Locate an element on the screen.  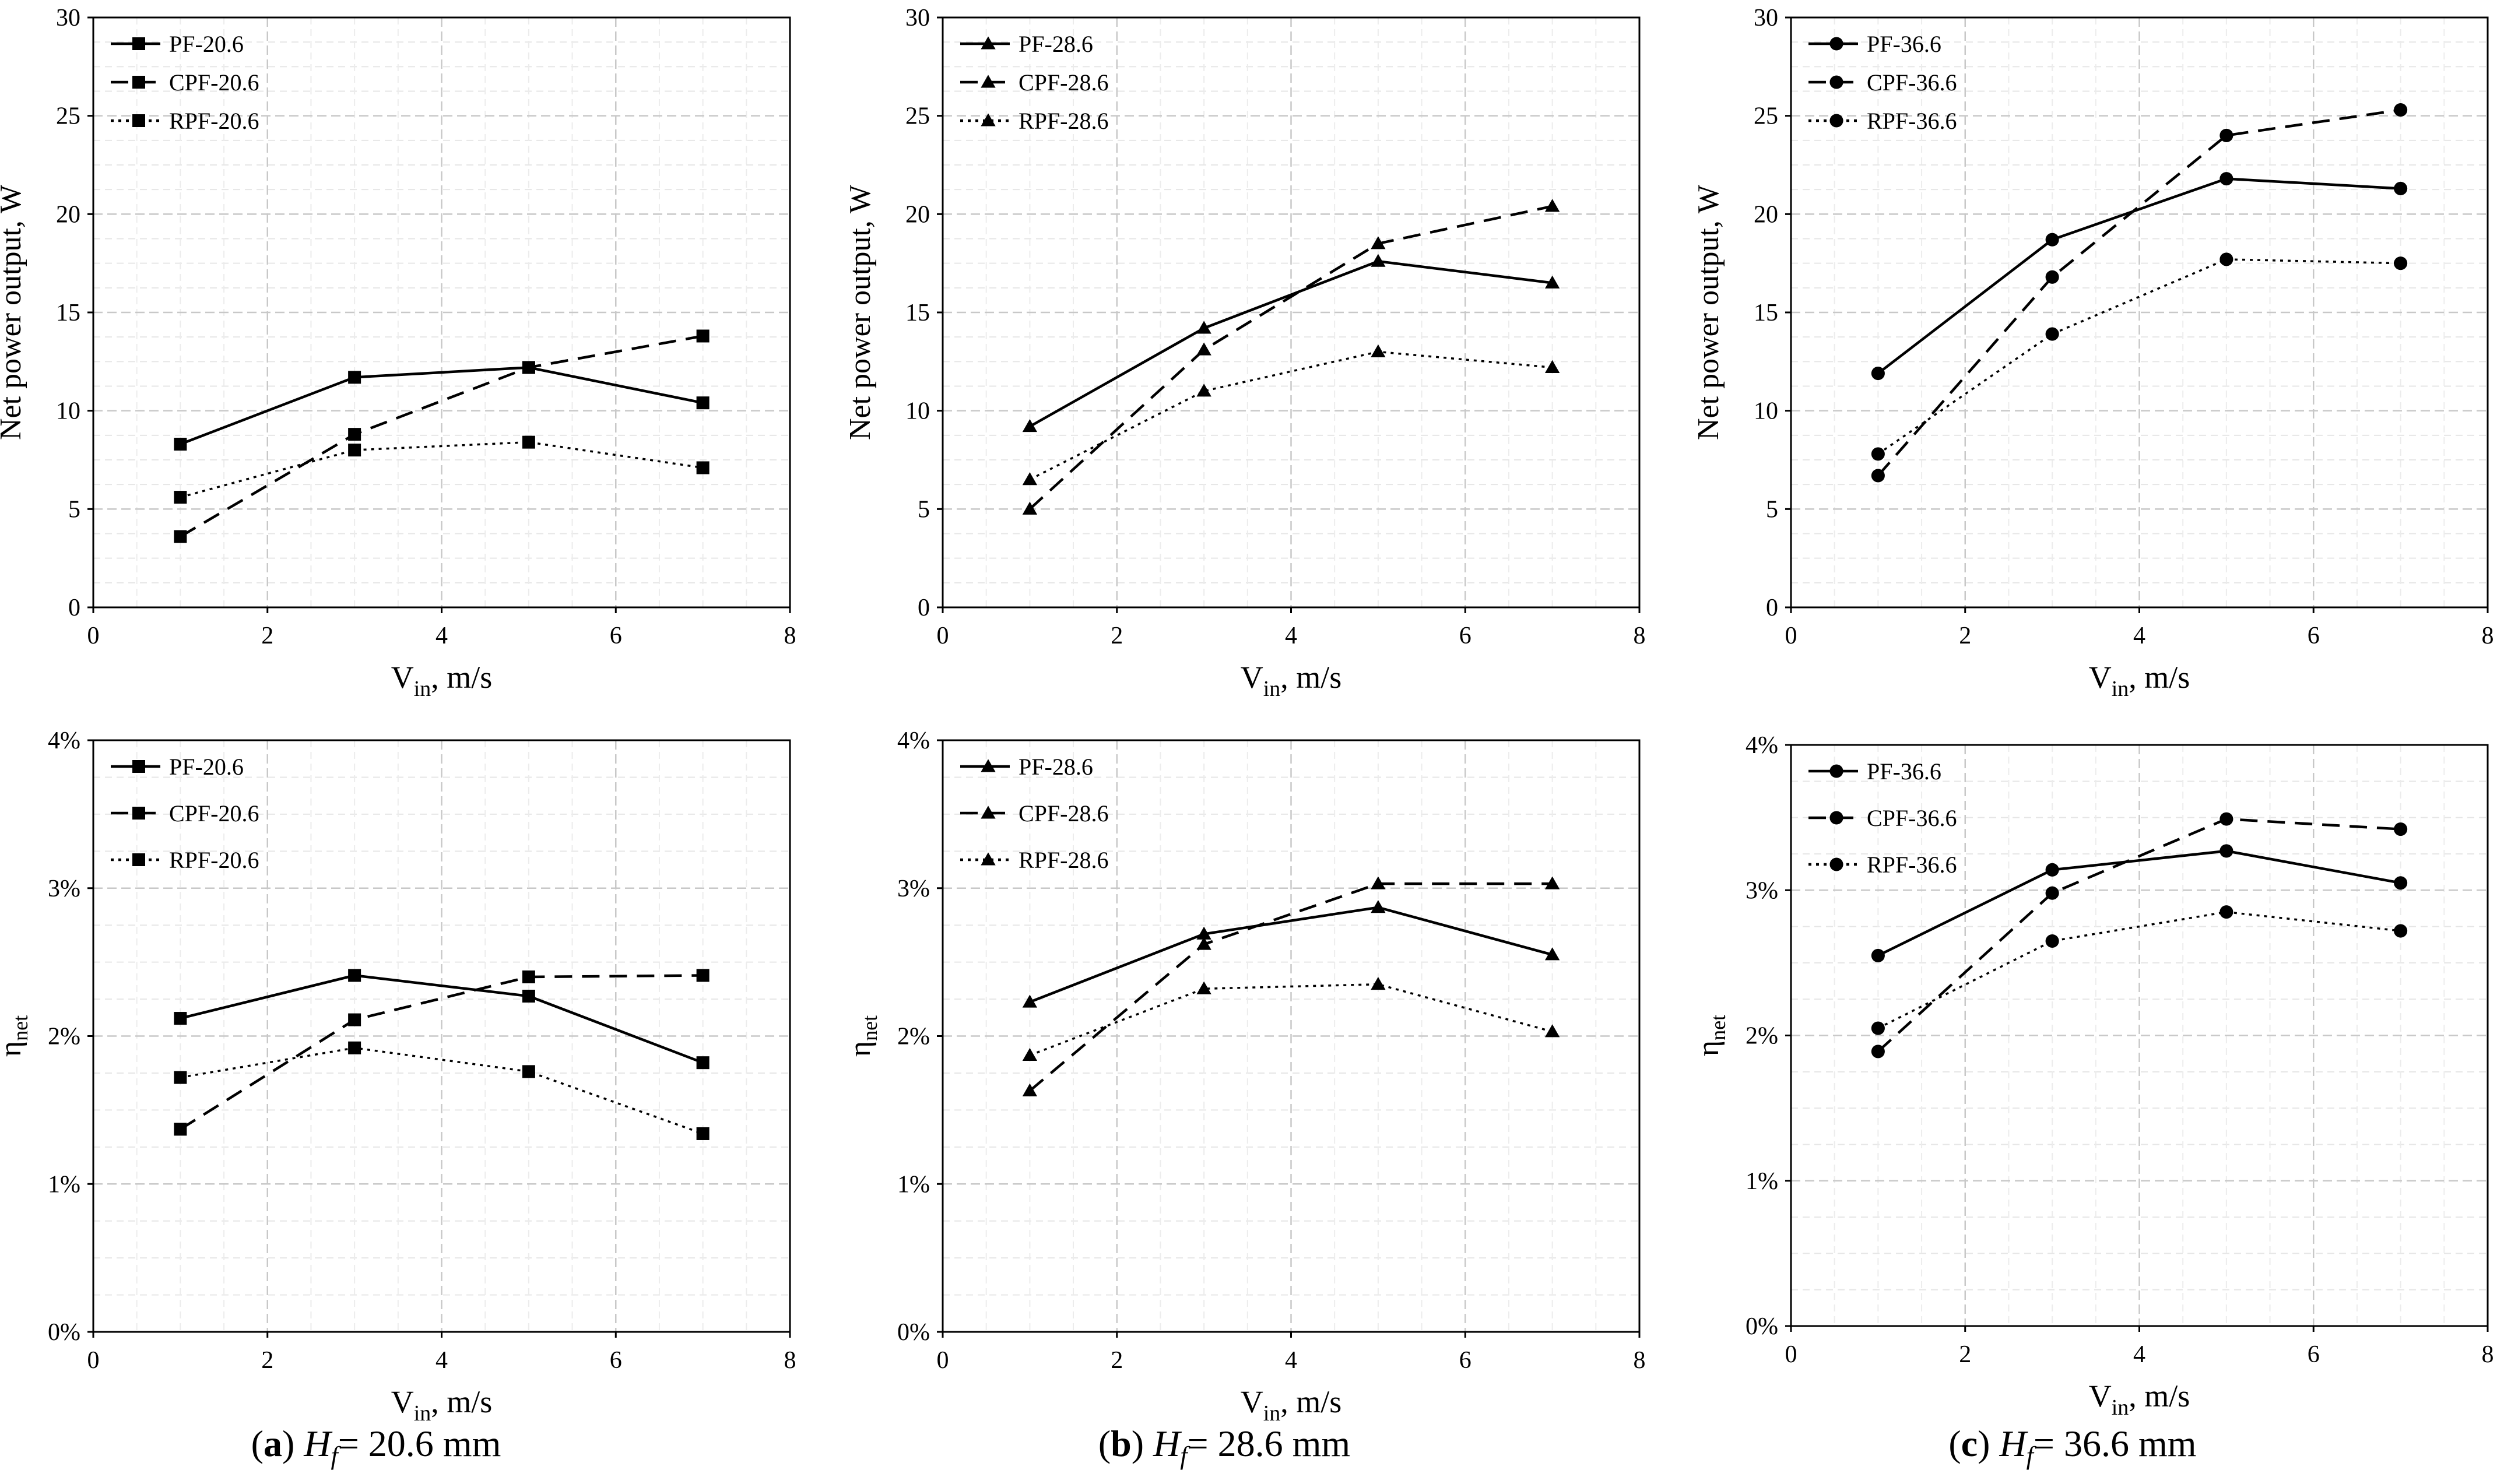
legend-marker-PF-28.6 is located at coordinates (988, 765).